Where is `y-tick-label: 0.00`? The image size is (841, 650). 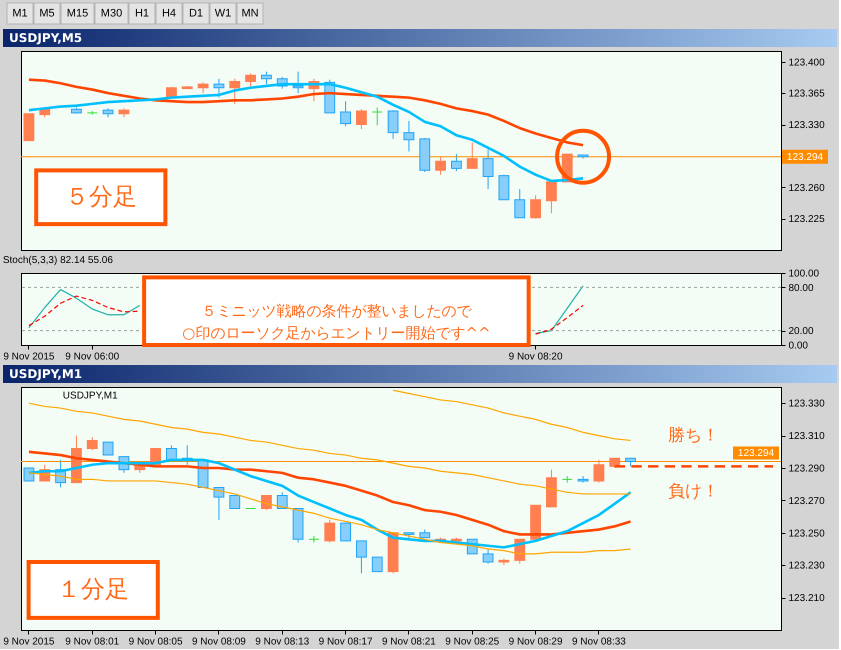
y-tick-label: 0.00 is located at coordinates (798, 346).